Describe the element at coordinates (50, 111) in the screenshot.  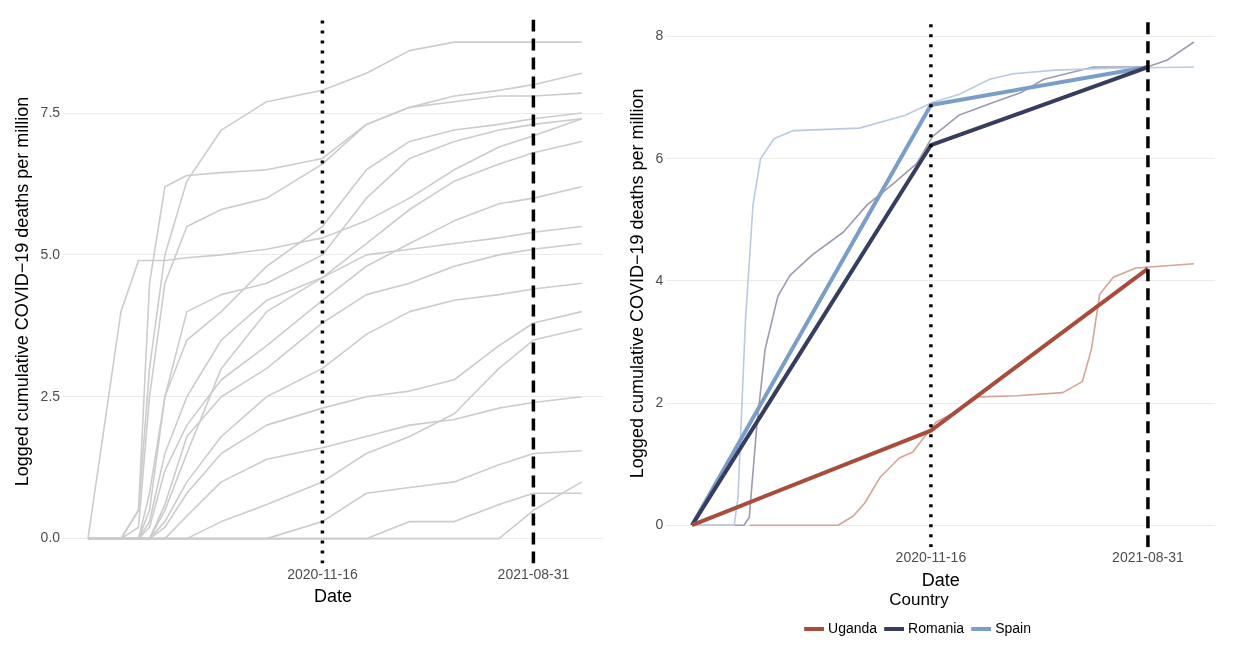
I see `y-tick-label: 7.5` at that location.